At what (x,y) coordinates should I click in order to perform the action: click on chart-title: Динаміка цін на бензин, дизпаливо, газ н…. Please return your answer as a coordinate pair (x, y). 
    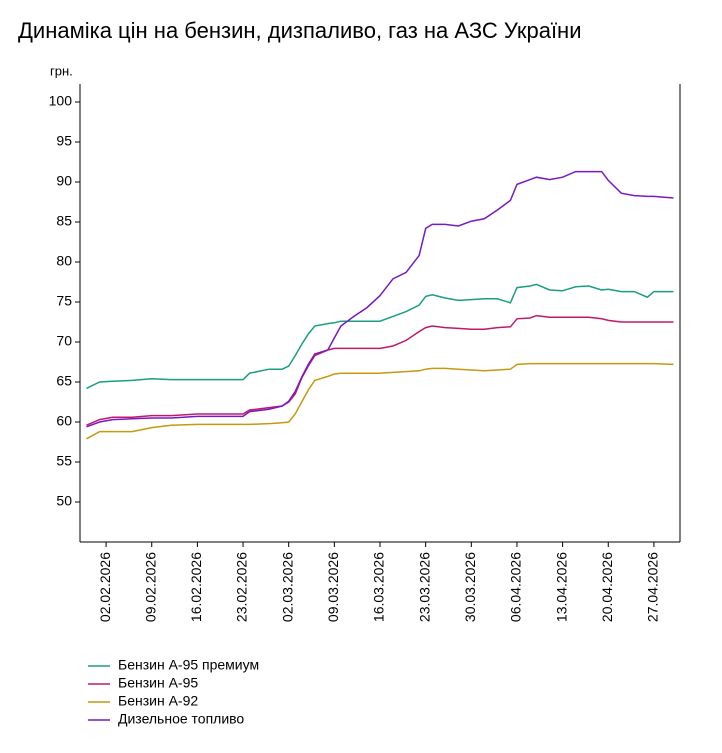
    Looking at the image, I should click on (300, 30).